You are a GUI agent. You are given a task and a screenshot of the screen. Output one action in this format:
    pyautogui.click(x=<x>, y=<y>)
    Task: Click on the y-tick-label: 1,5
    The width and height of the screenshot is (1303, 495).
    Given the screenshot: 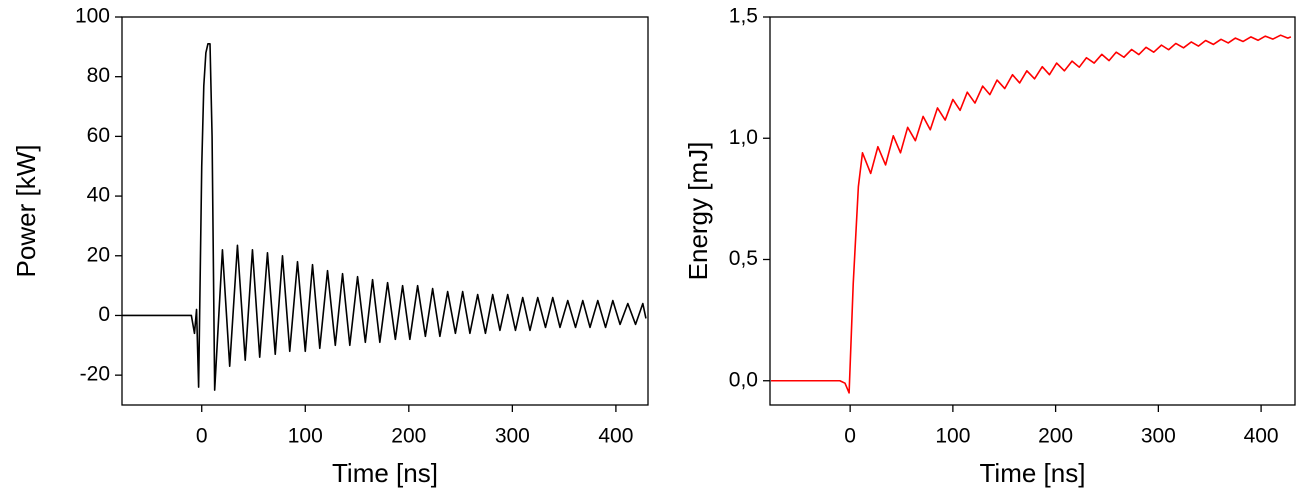 What is the action you would take?
    pyautogui.click(x=743, y=16)
    